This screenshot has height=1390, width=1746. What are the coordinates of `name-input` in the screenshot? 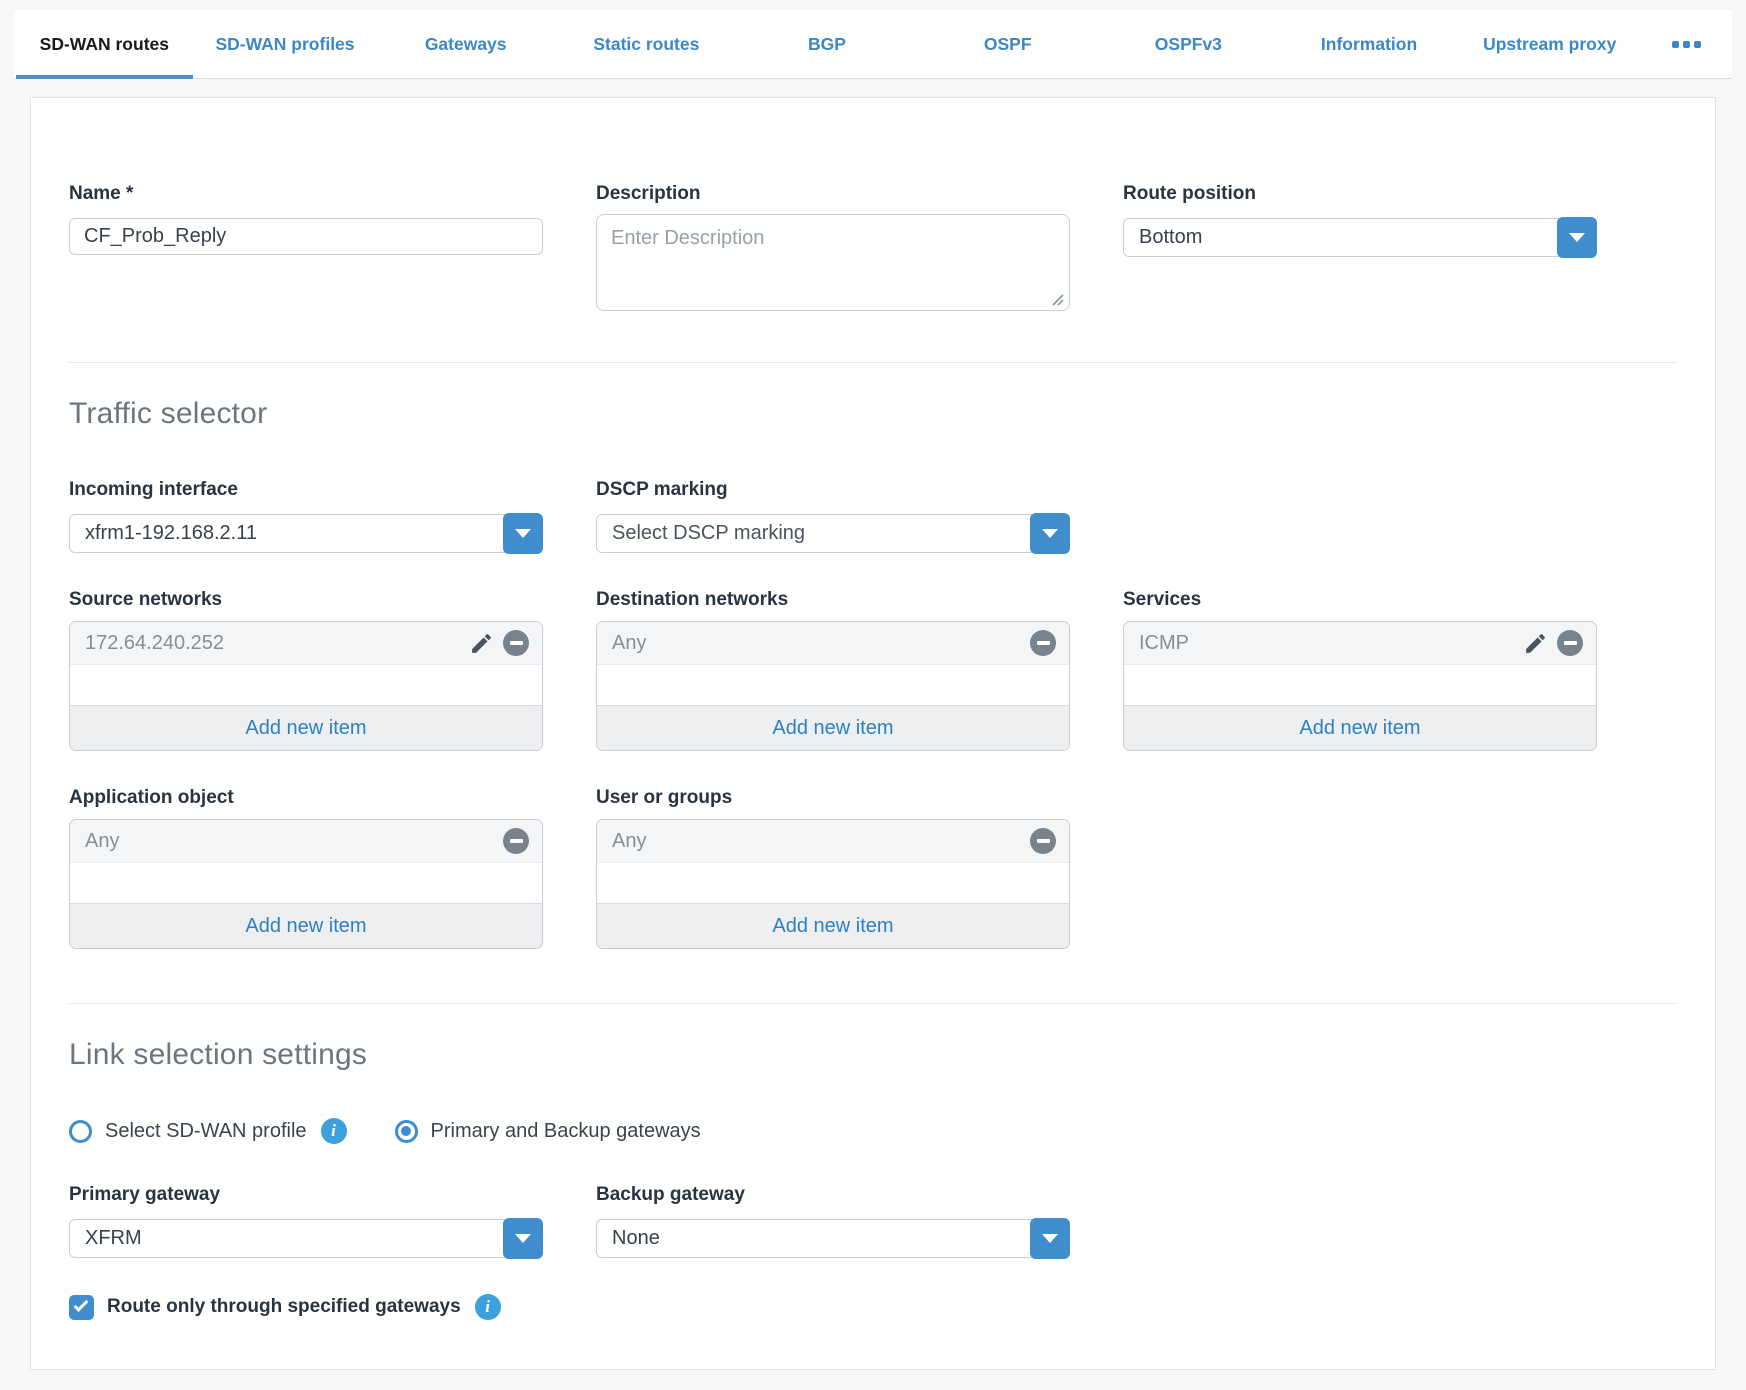 It's located at (306, 236).